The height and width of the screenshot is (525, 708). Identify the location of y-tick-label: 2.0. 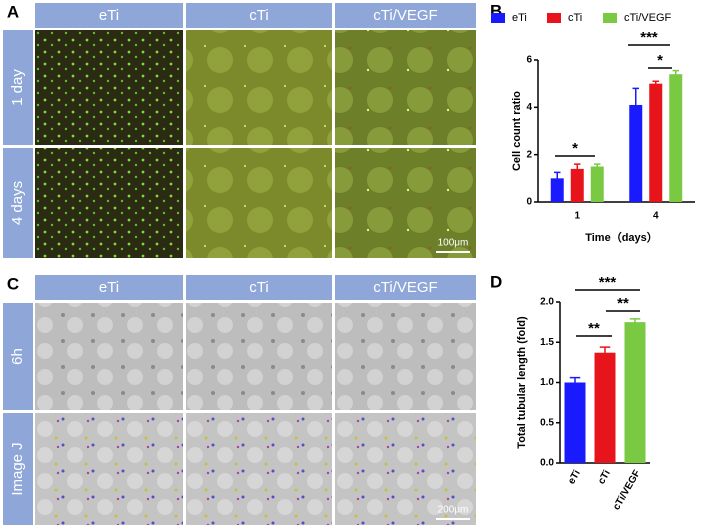
(547, 302).